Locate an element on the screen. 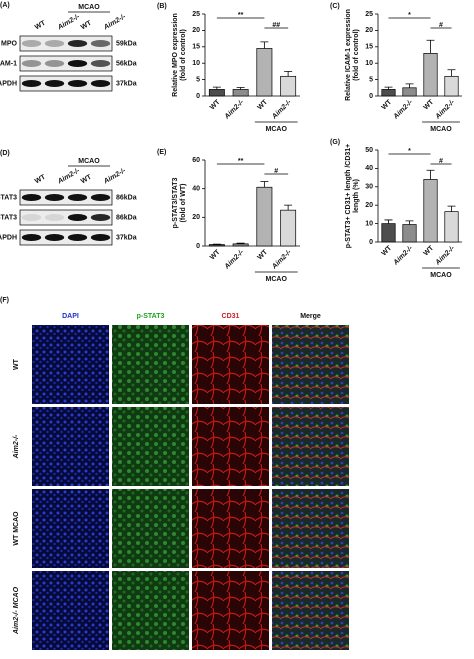  band-name: ICAM-1 is located at coordinates (8, 63).